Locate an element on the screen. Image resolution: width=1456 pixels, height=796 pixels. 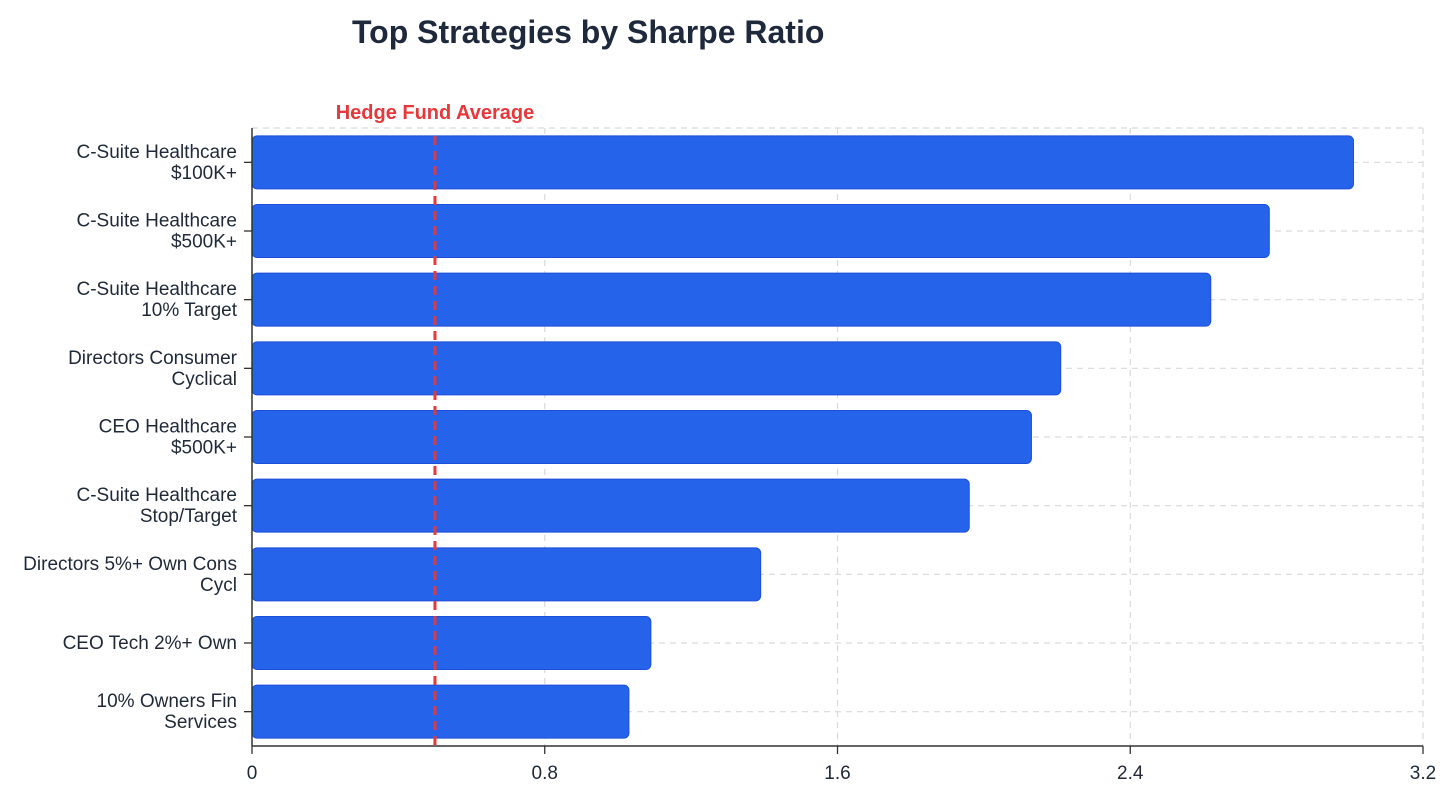
category-label-4-line-1: $500K+ is located at coordinates (204, 448).